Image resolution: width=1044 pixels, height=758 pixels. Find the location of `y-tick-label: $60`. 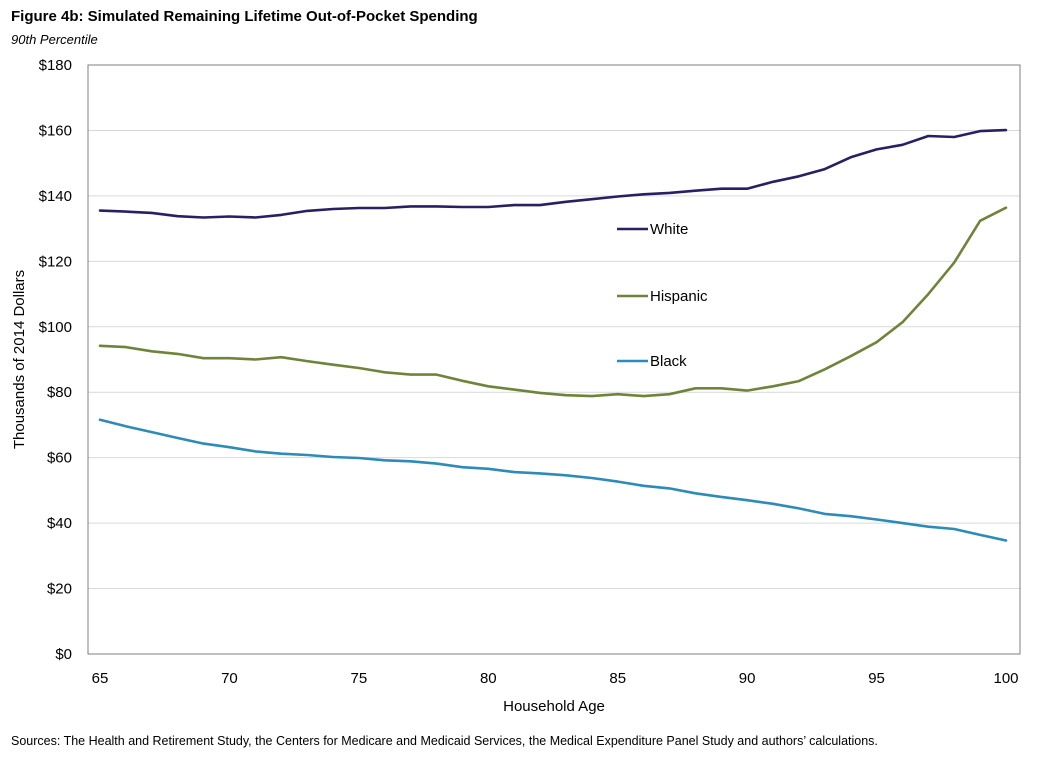

y-tick-label: $60 is located at coordinates (59, 458).